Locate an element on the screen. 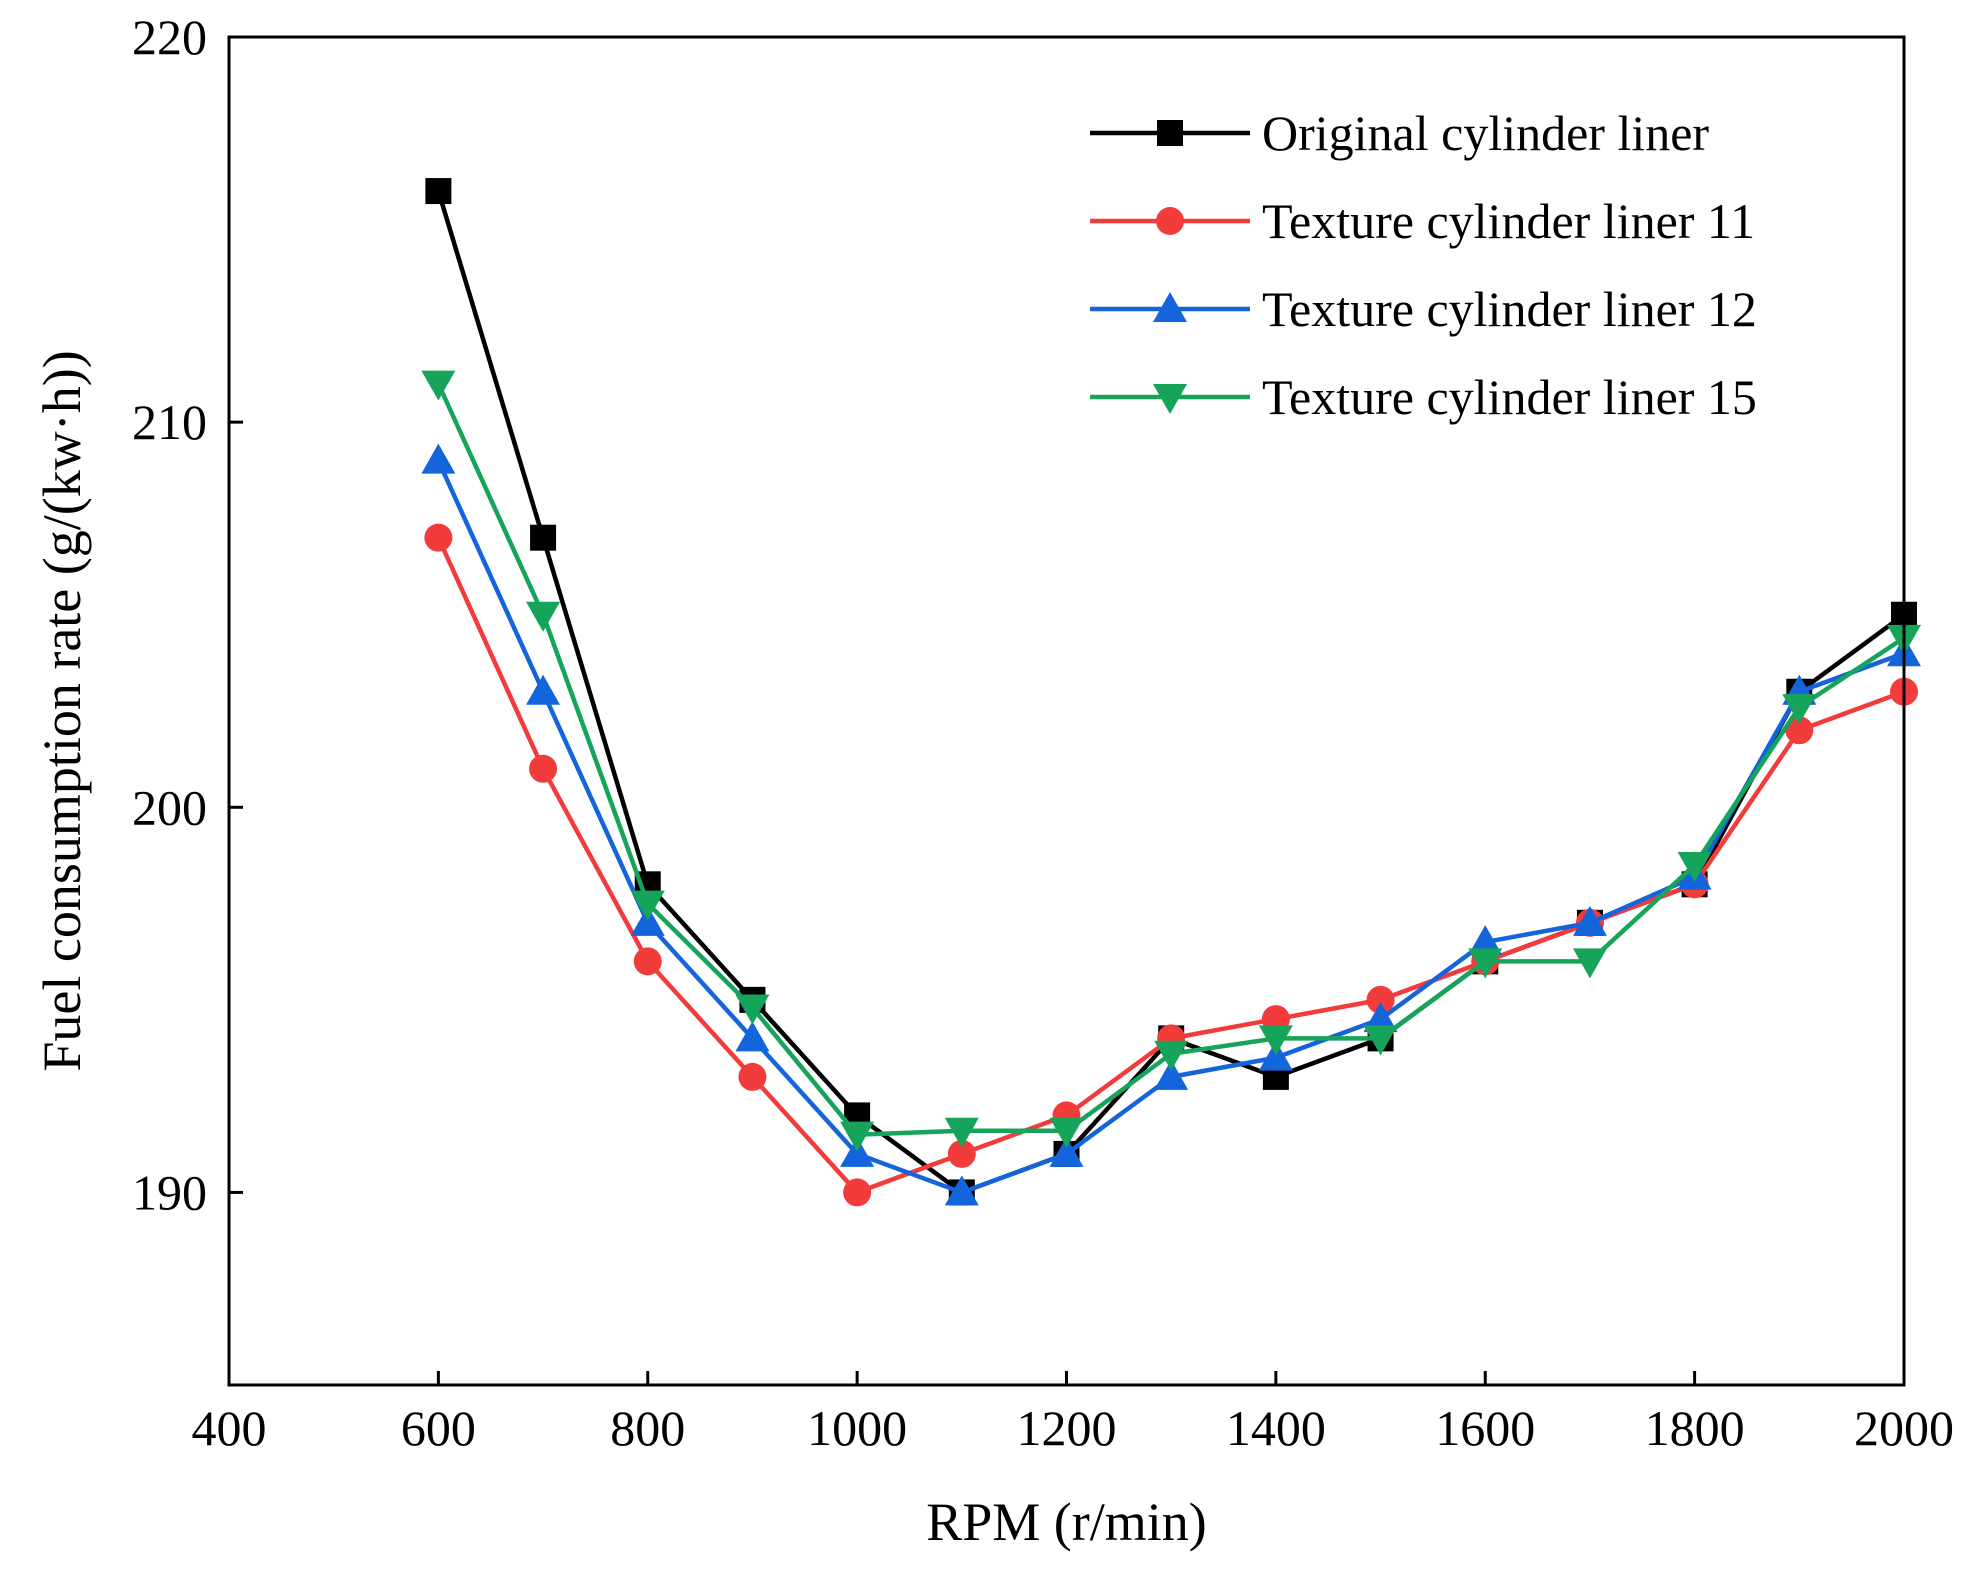 This screenshot has height=1576, width=1973. y-tick-label: 200 is located at coordinates (169, 807).